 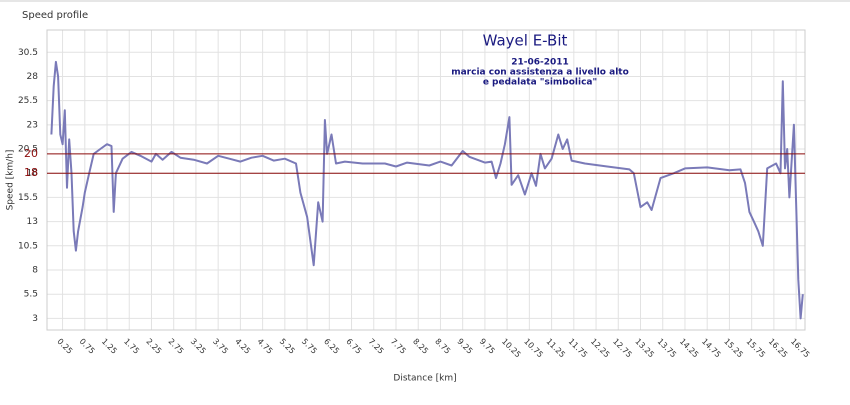 I want to click on y-tick-label: 10.5, so click(x=28, y=246).